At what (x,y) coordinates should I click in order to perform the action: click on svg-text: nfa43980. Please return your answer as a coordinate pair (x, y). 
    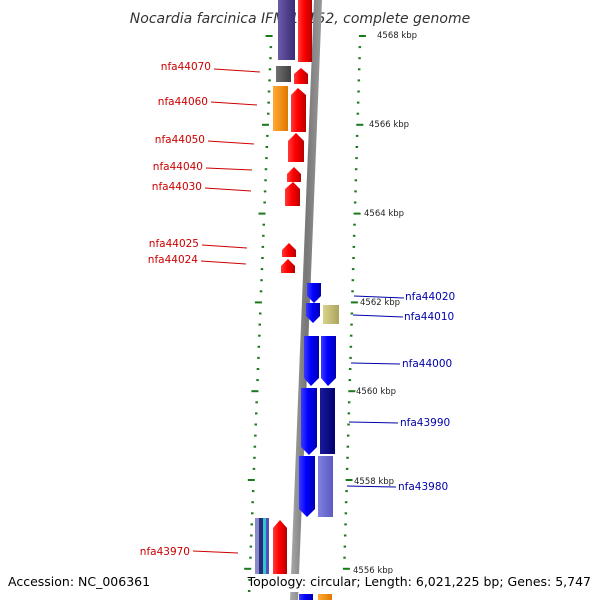
    Looking at the image, I should click on (423, 487).